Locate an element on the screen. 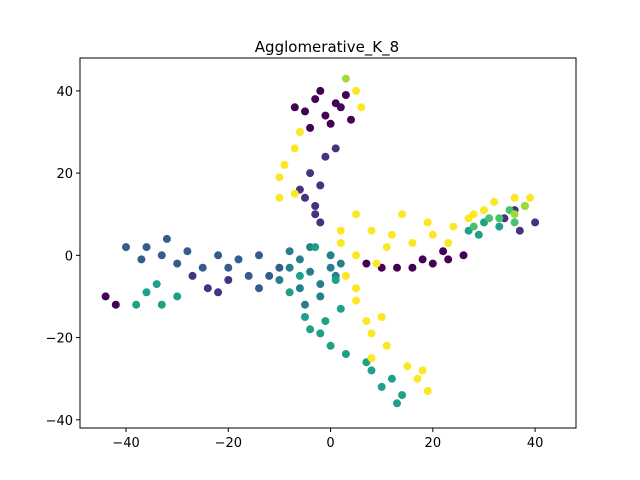 The width and height of the screenshot is (640, 480). y-tick-label: −40 is located at coordinates (59, 421).